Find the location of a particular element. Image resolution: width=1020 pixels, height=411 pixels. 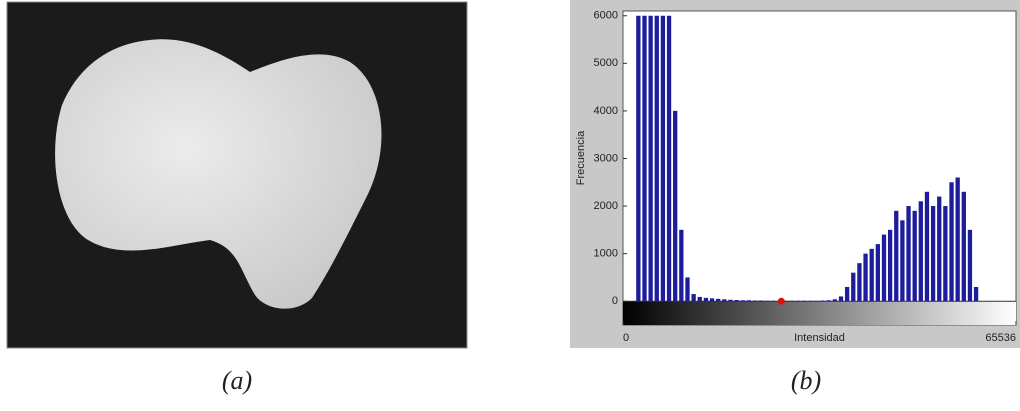

y-tick-label: 2000 is located at coordinates (606, 206).